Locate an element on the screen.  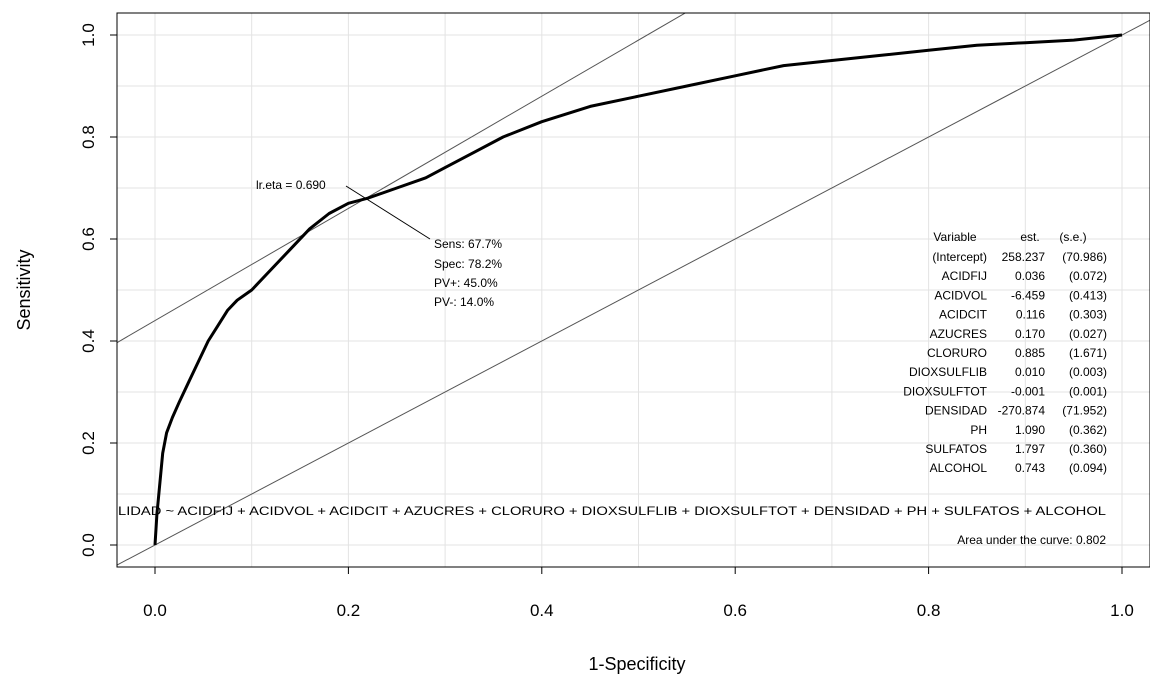
y-tick-label: 0.6 is located at coordinates (88, 239).